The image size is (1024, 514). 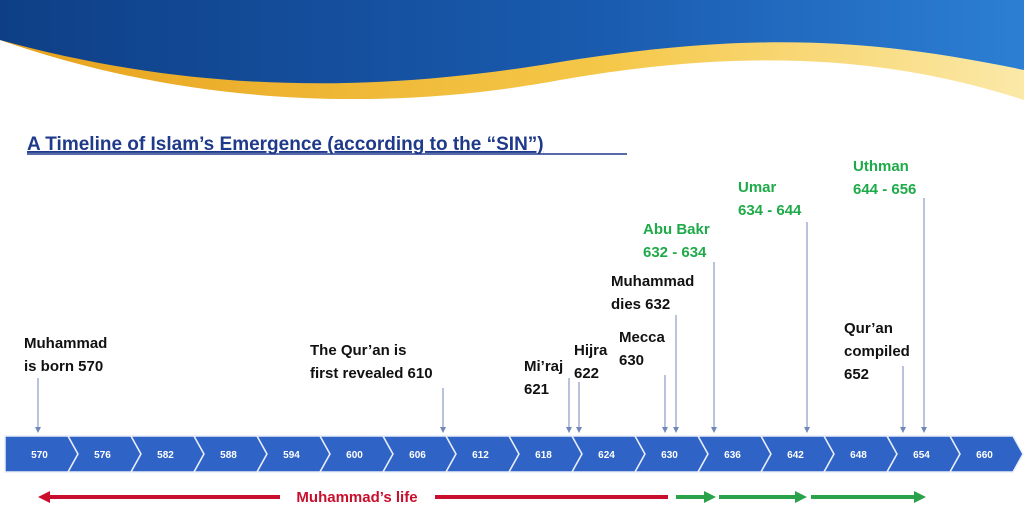 What do you see at coordinates (921, 455) in the screenshot?
I see `tick-label: 654` at bounding box center [921, 455].